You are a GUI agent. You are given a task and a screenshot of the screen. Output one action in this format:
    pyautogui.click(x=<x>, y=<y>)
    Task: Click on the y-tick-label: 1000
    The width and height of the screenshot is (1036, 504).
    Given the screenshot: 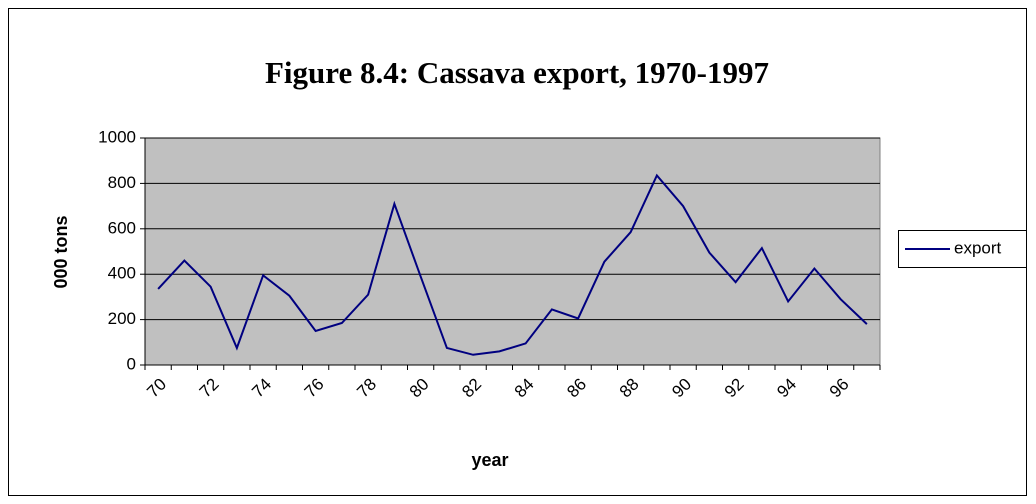 What is the action you would take?
    pyautogui.click(x=117, y=136)
    